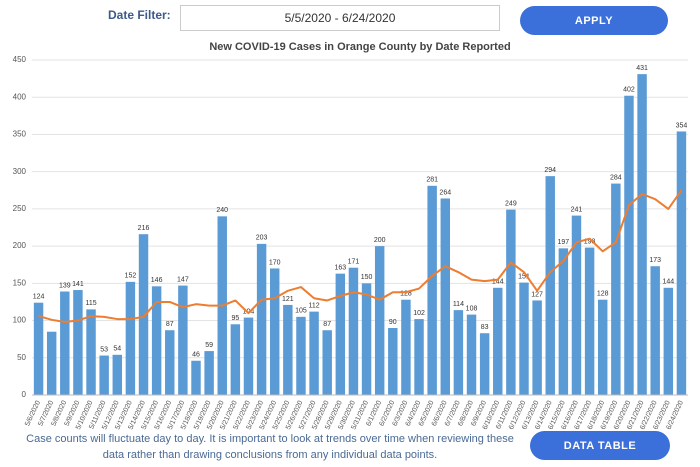  Describe the element at coordinates (419, 313) in the screenshot. I see `data-label: 102` at that location.